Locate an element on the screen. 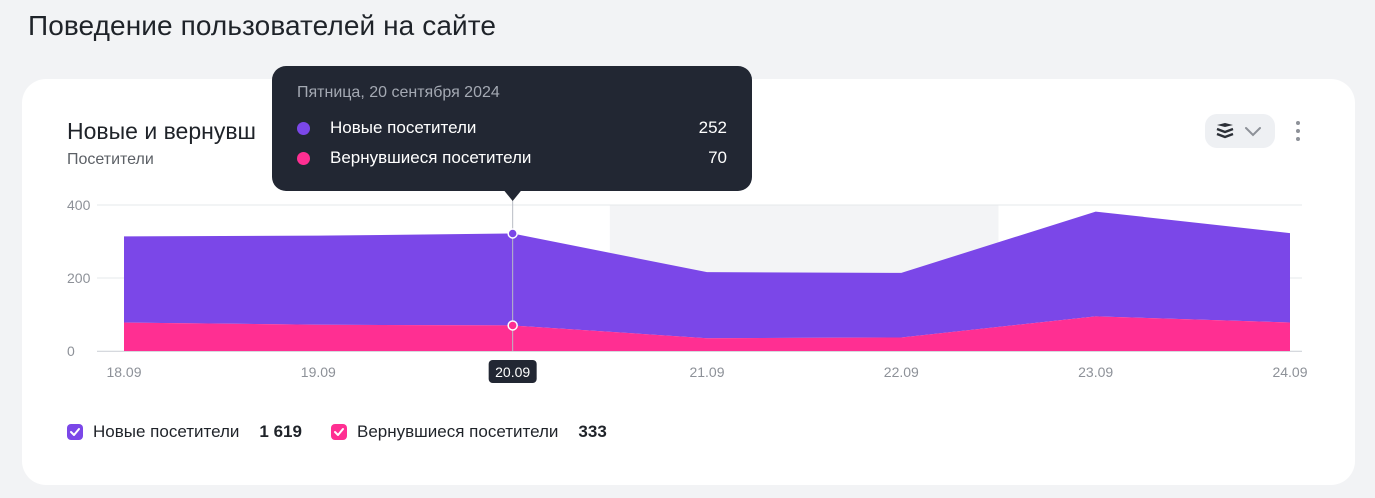  tooltip-row-returning: Вернувшиеся посетители 70 is located at coordinates (512, 159).